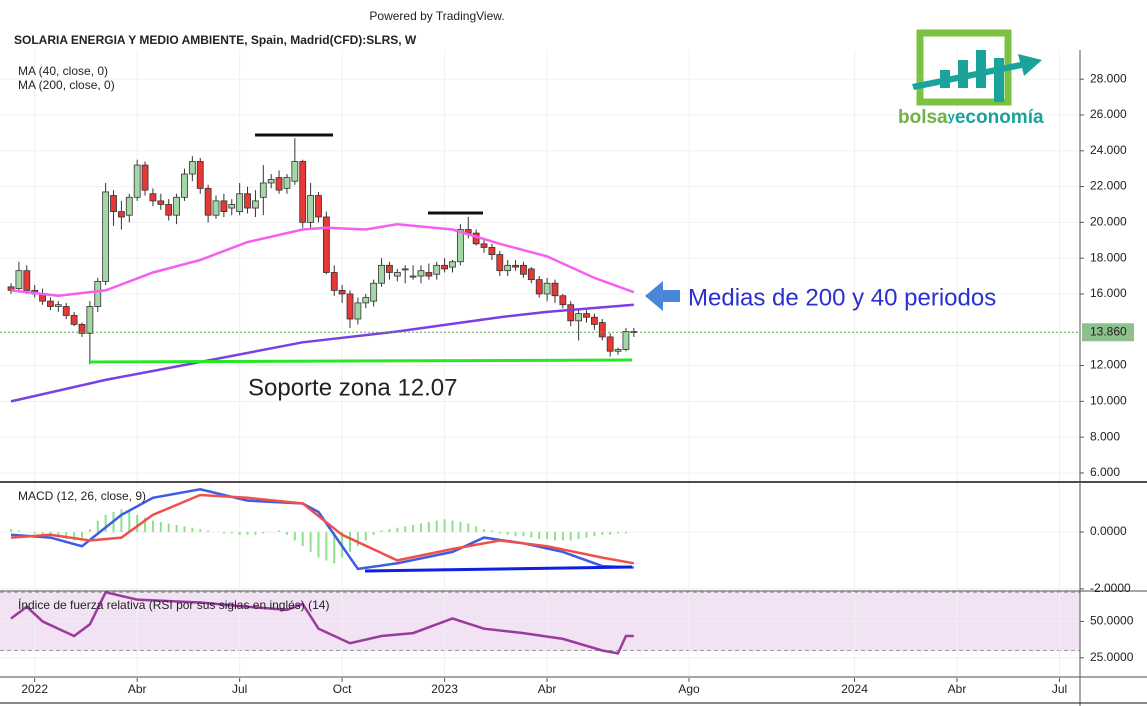 This screenshot has width=1147, height=706. Describe the element at coordinates (353, 387) in the screenshot. I see `annotation: Soporte zona 12.07` at that location.